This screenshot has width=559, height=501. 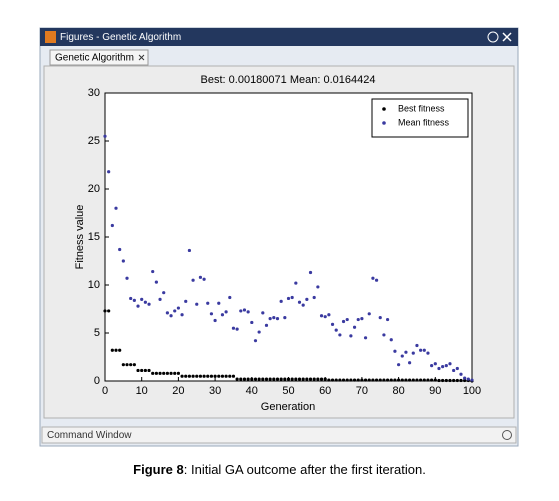 I want to click on y-tick-label: 15, so click(x=94, y=237).